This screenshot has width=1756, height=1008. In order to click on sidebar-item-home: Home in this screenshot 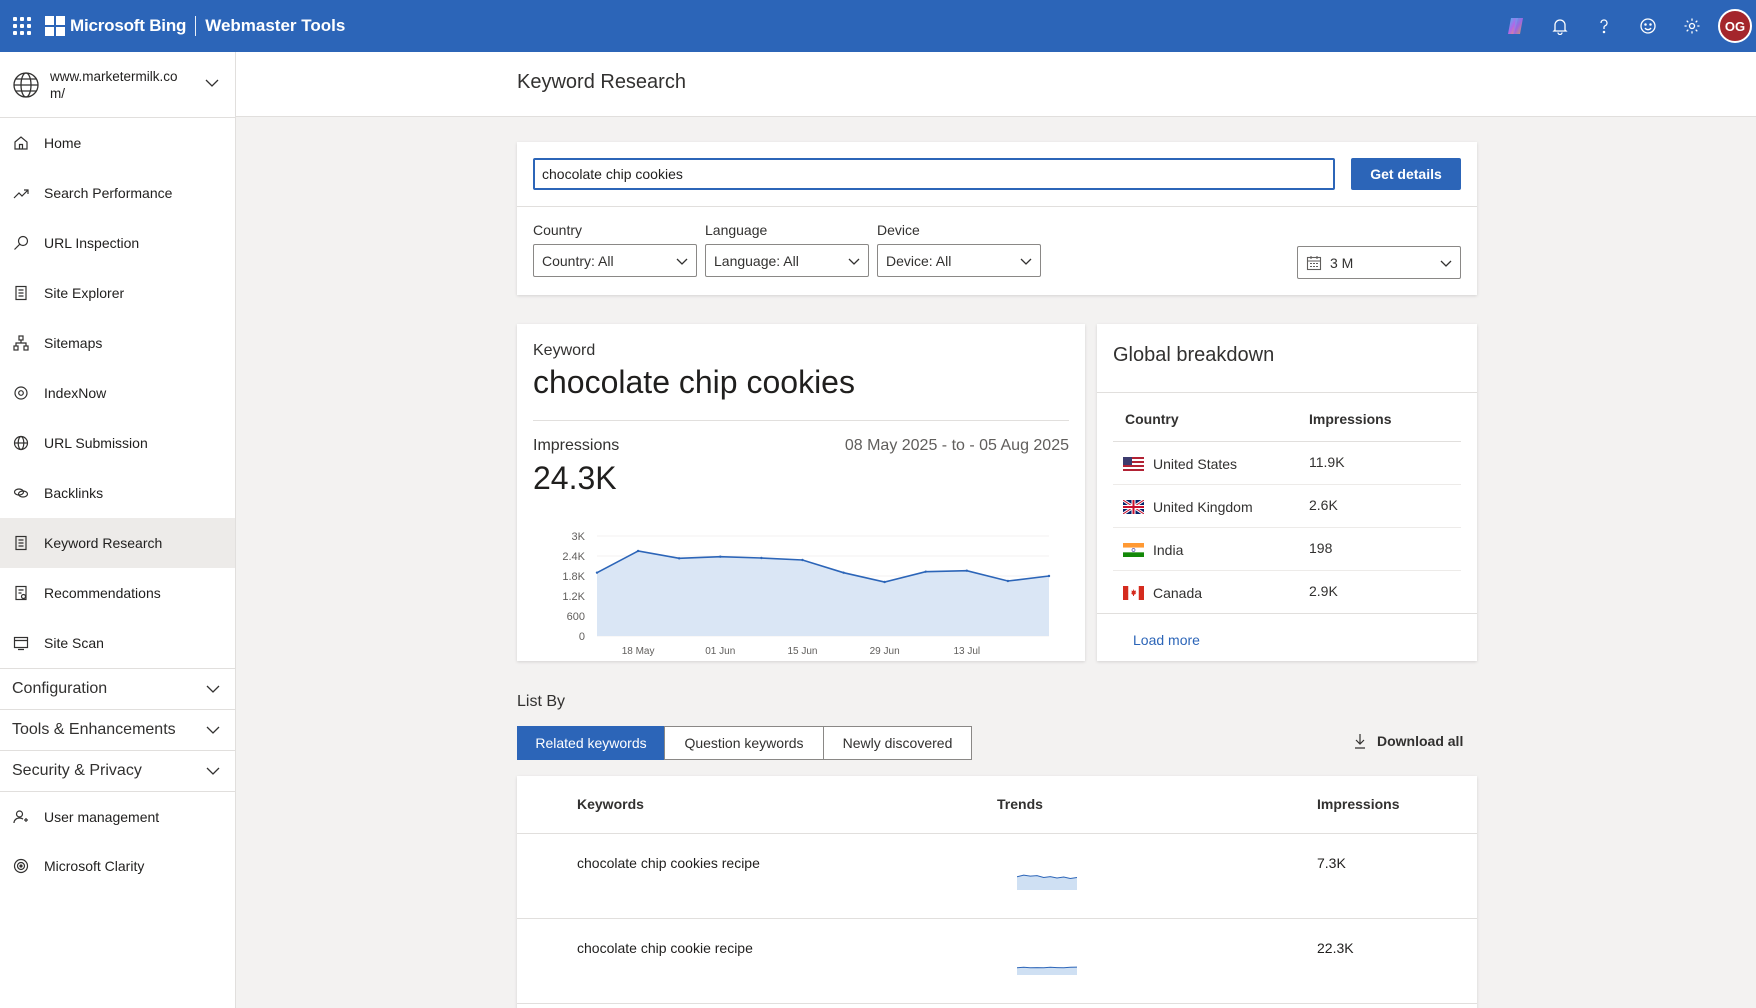, I will do `click(117, 143)`.